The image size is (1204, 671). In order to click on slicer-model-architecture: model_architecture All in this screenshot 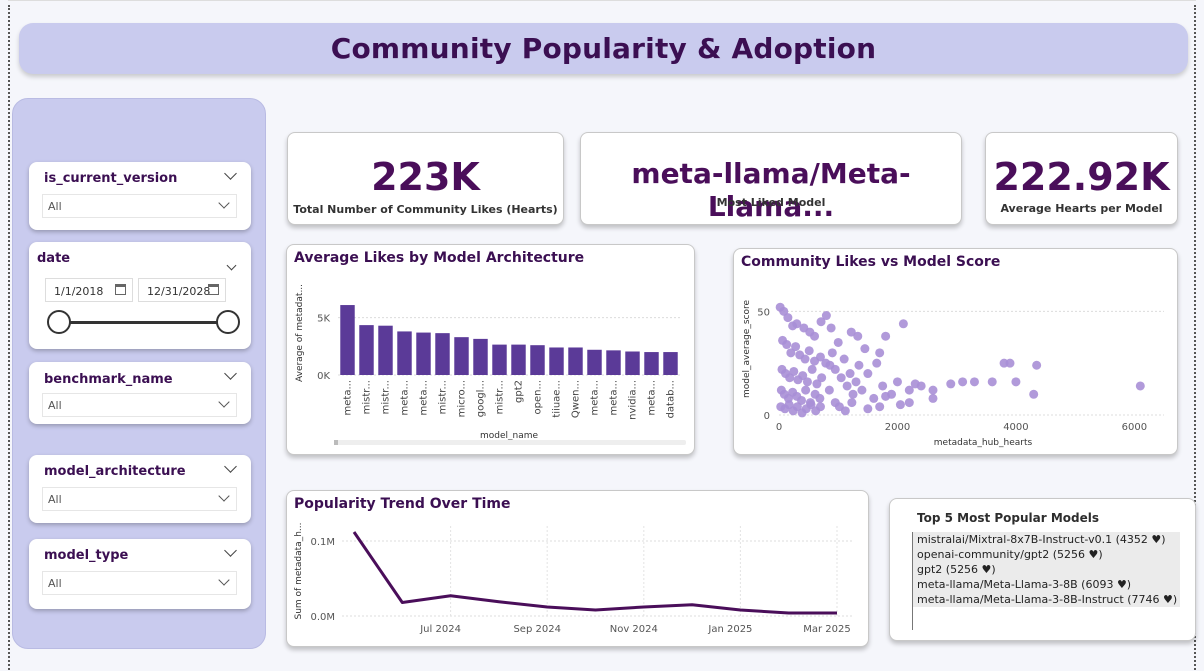, I will do `click(140, 489)`.